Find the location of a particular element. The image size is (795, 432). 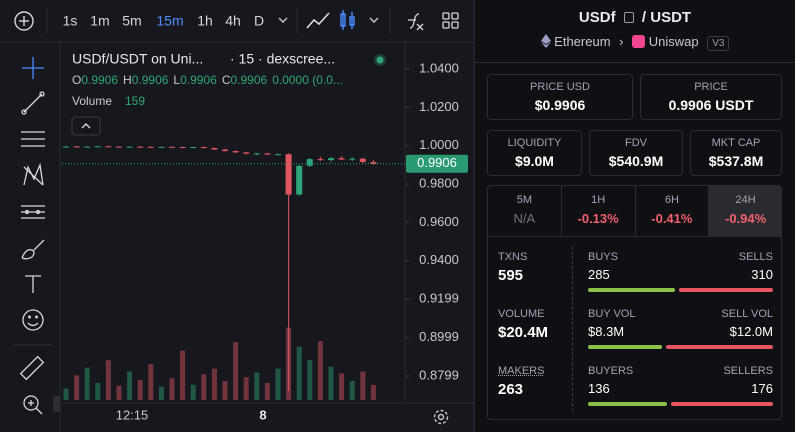

last-price-box is located at coordinates (437, 163).